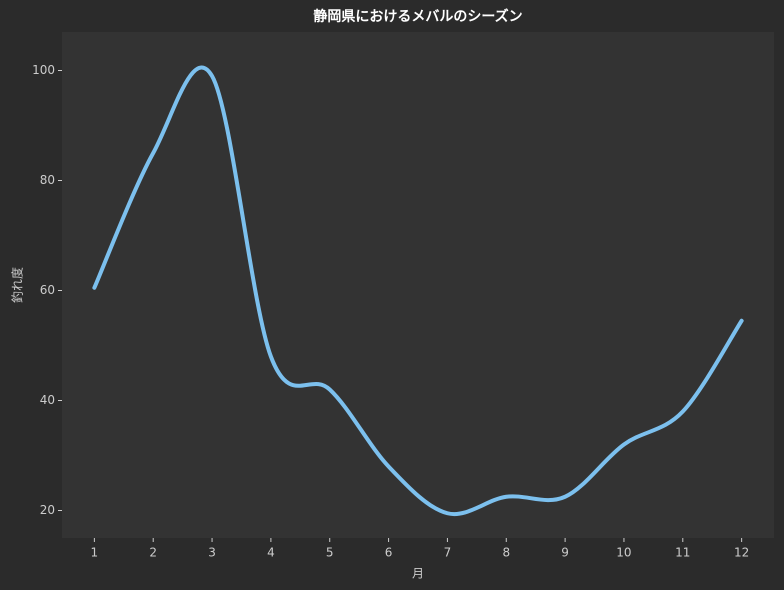 This screenshot has width=784, height=590. Describe the element at coordinates (623, 553) in the screenshot. I see `x-tick-label: 10` at that location.